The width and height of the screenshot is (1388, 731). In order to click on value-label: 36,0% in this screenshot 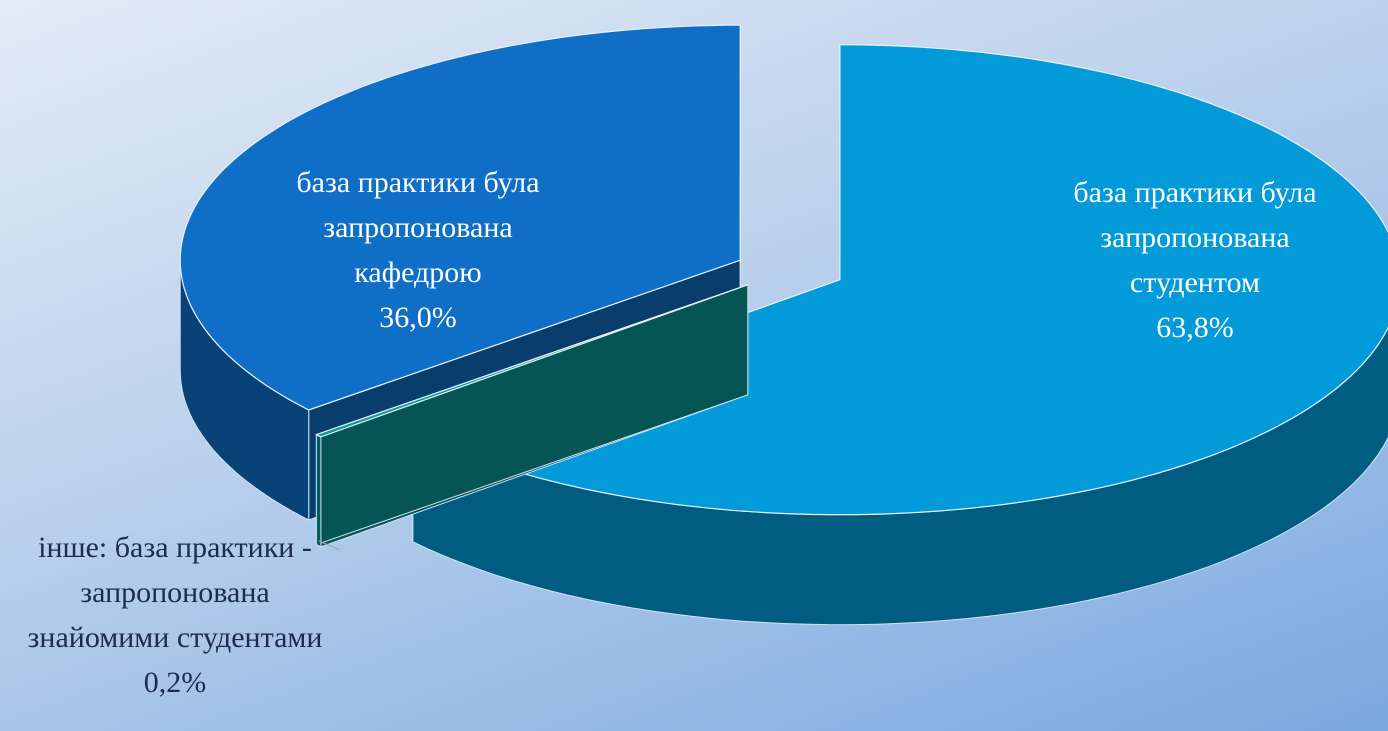, I will do `click(418, 317)`.